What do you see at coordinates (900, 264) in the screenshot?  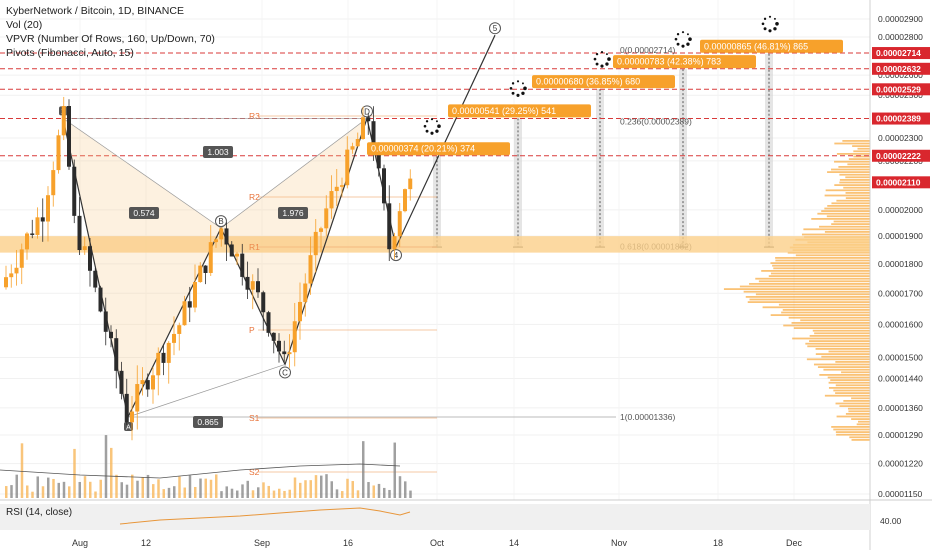 I see `price-tick-label: 0.00001800` at bounding box center [900, 264].